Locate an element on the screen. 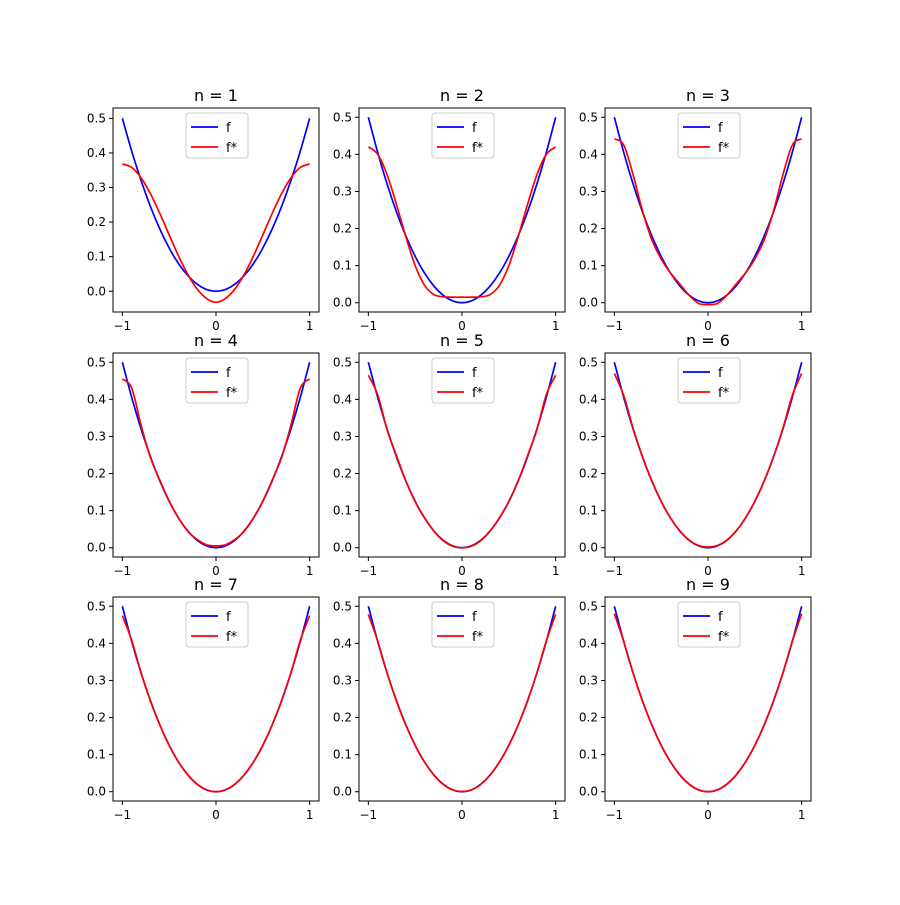  subplot-title: n = 3 is located at coordinates (708, 95).